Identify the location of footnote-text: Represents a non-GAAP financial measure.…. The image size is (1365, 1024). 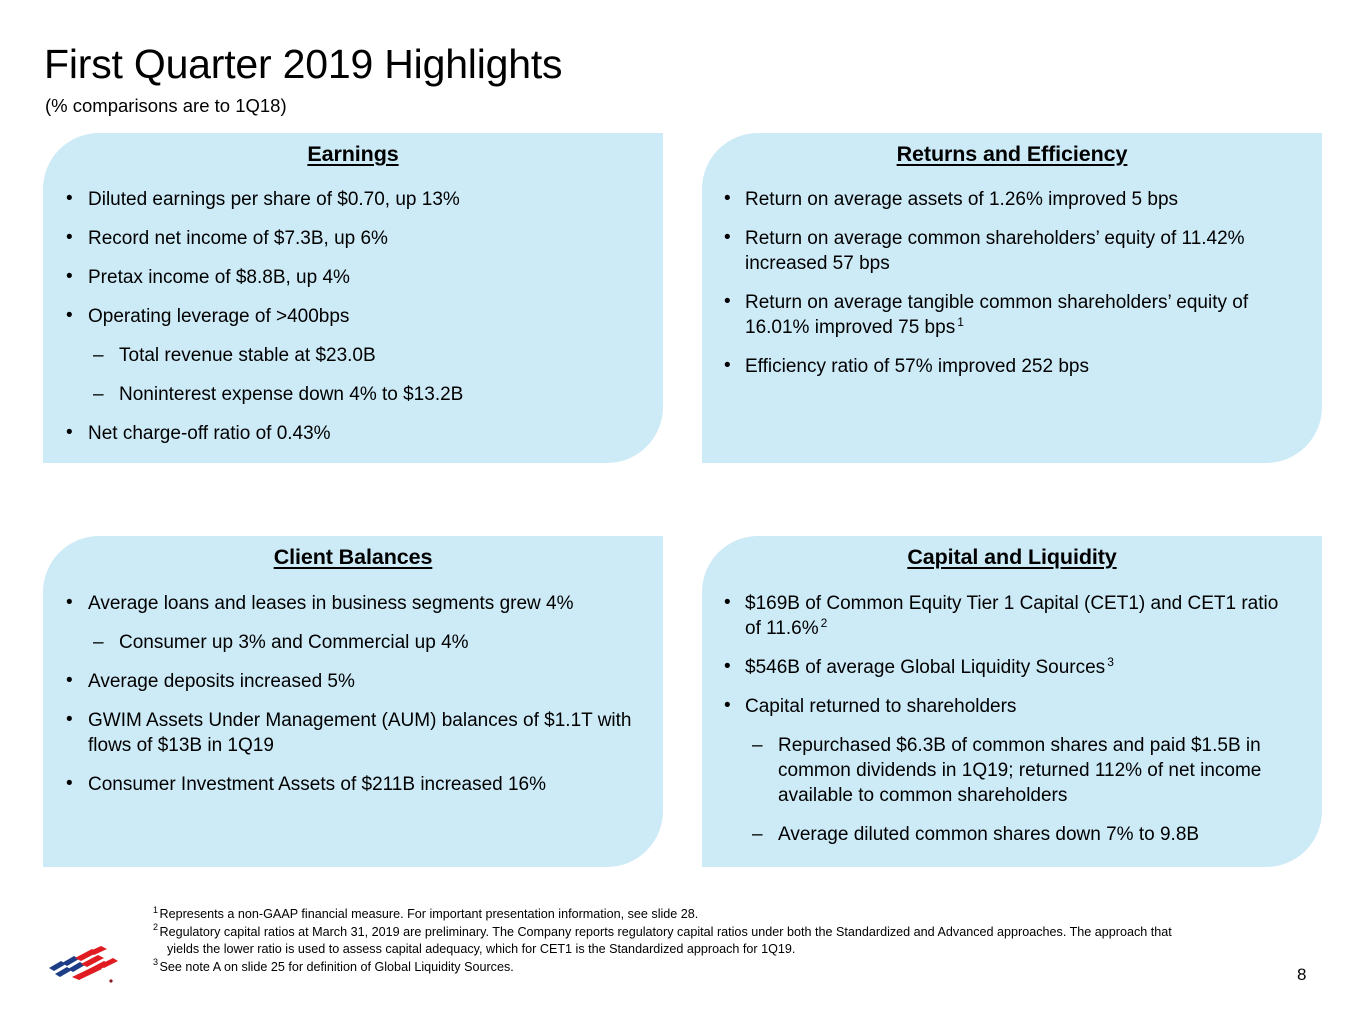
(429, 914).